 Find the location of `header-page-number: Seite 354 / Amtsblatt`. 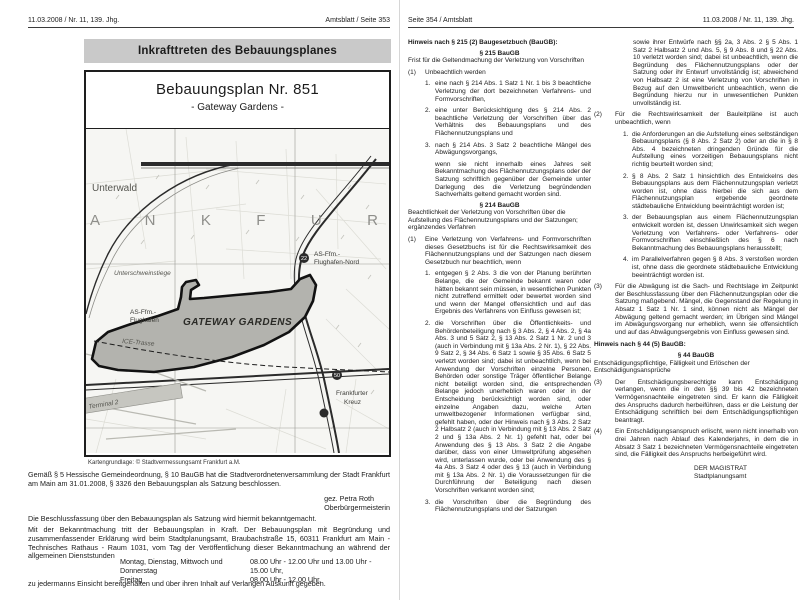

header-page-number: Seite 354 / Amtsblatt is located at coordinates (440, 20).